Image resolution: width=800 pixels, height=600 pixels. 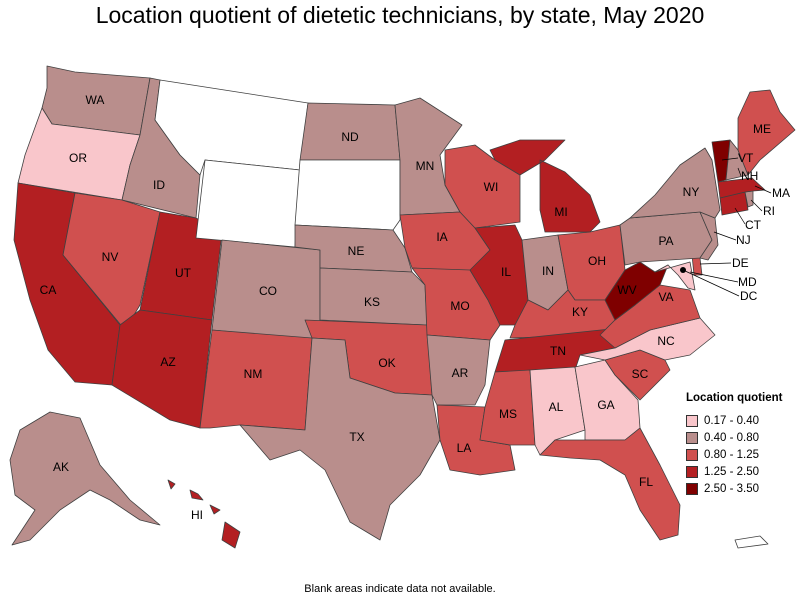 I want to click on state-IL, so click(x=499, y=275).